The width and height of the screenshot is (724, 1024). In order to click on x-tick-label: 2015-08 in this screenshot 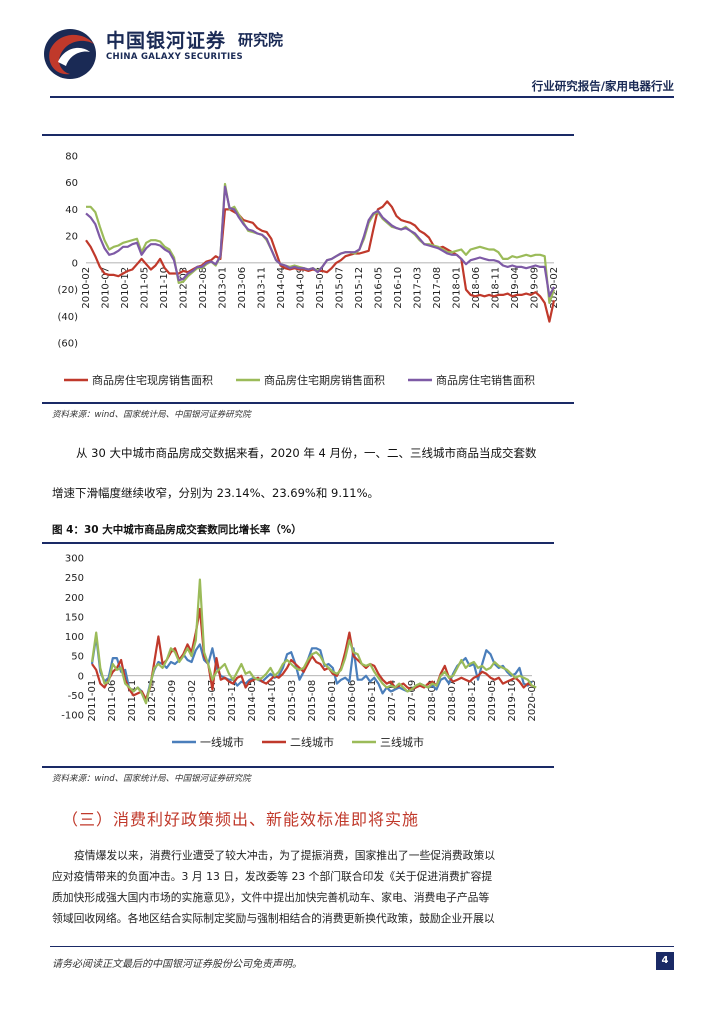, I will do `click(312, 701)`.